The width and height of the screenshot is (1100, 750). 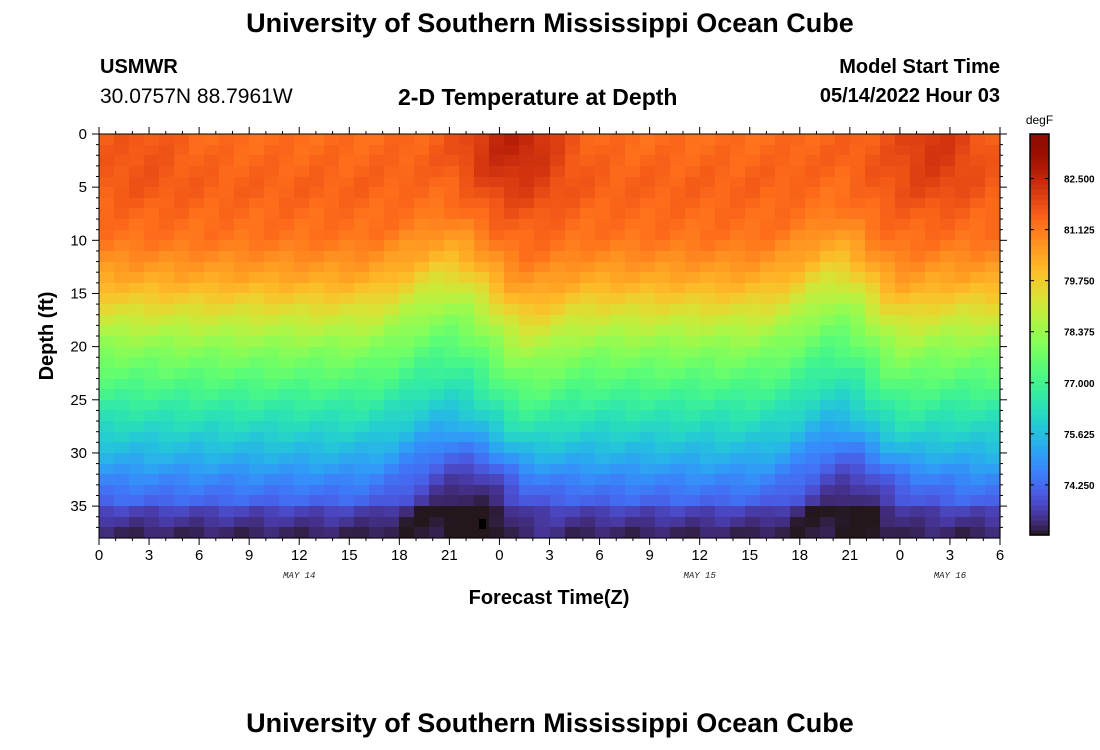 What do you see at coordinates (199, 555) in the screenshot?
I see `x-tick-label: 6` at bounding box center [199, 555].